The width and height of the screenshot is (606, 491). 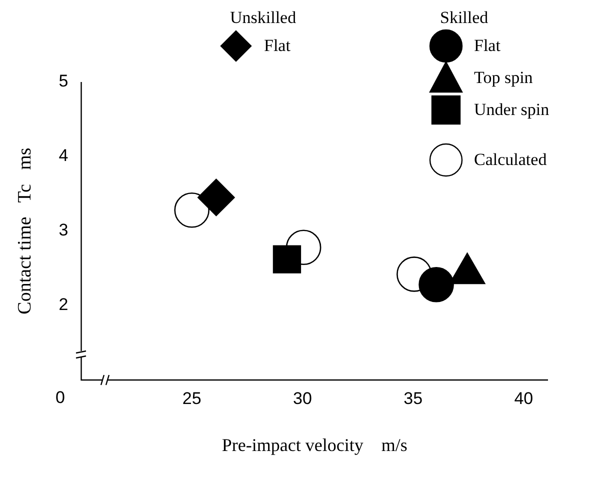 What do you see at coordinates (524, 398) in the screenshot?
I see `x-tick-label: 40` at bounding box center [524, 398].